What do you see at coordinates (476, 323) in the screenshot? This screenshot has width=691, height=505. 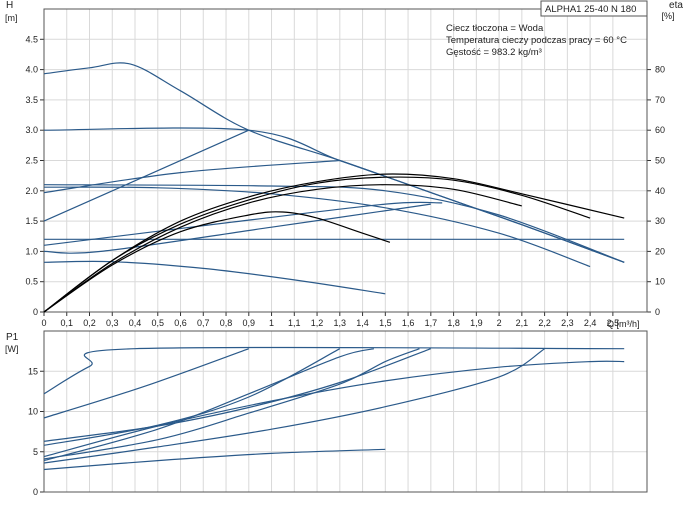 I see `x-tick-label: 1,9` at bounding box center [476, 323].